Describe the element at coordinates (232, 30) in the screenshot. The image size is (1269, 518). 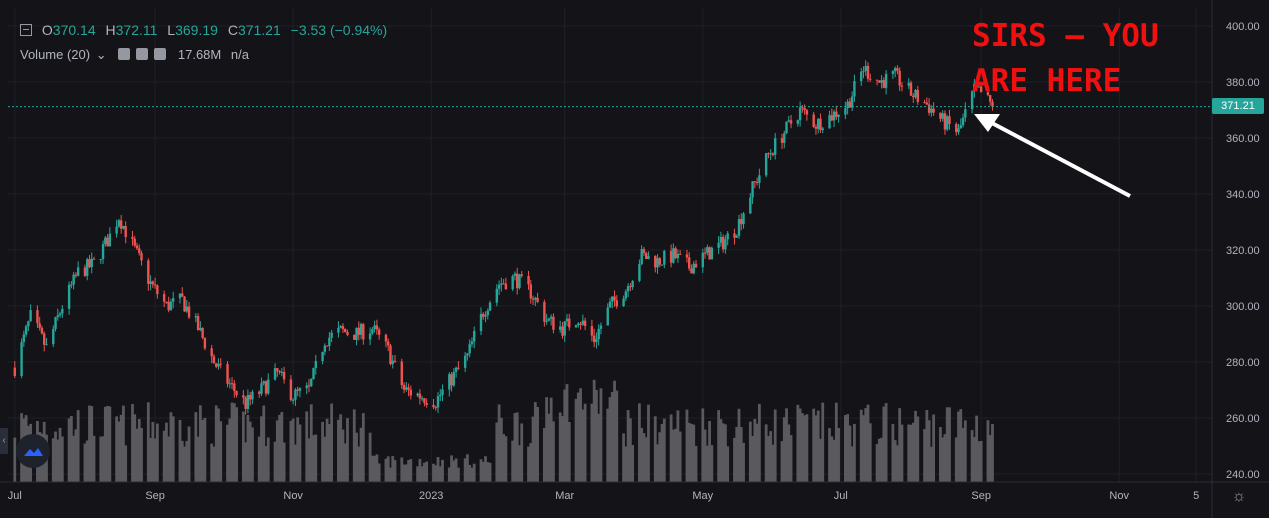
I see `close-label: C` at that location.